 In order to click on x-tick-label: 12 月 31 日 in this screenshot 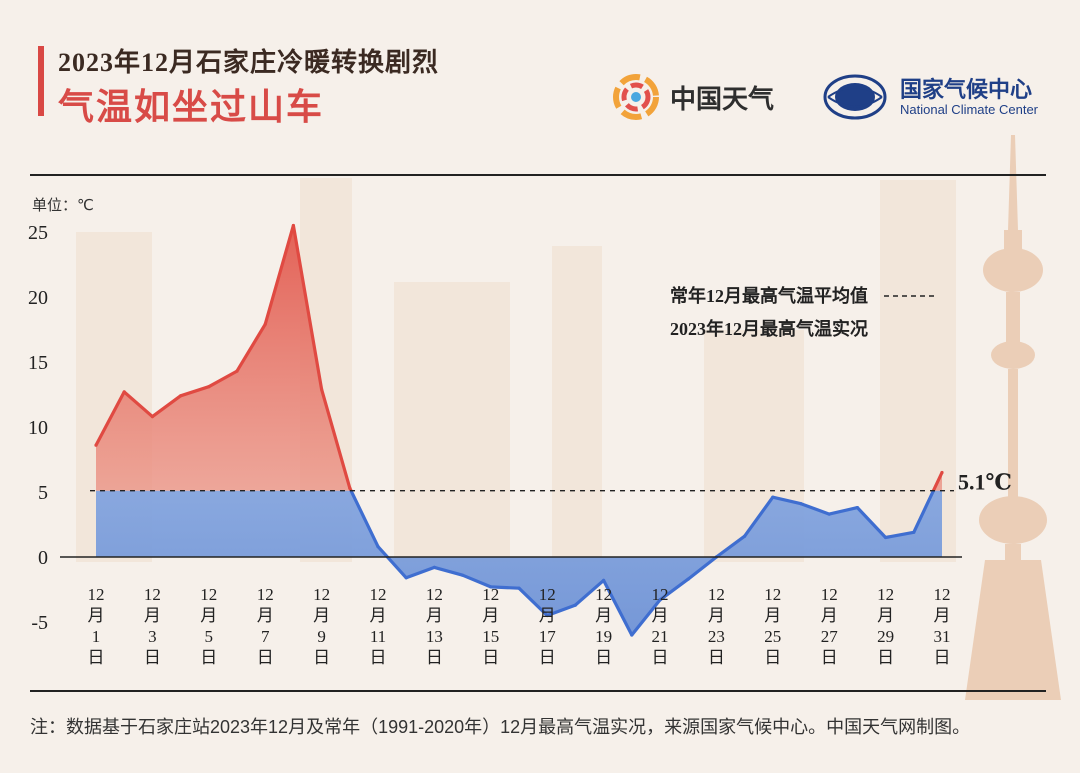, I will do `click(942, 626)`.